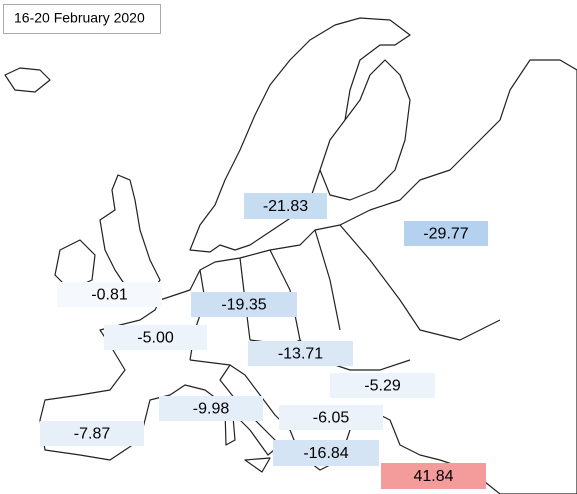  I want to click on value-label: -7.87, so click(92, 434).